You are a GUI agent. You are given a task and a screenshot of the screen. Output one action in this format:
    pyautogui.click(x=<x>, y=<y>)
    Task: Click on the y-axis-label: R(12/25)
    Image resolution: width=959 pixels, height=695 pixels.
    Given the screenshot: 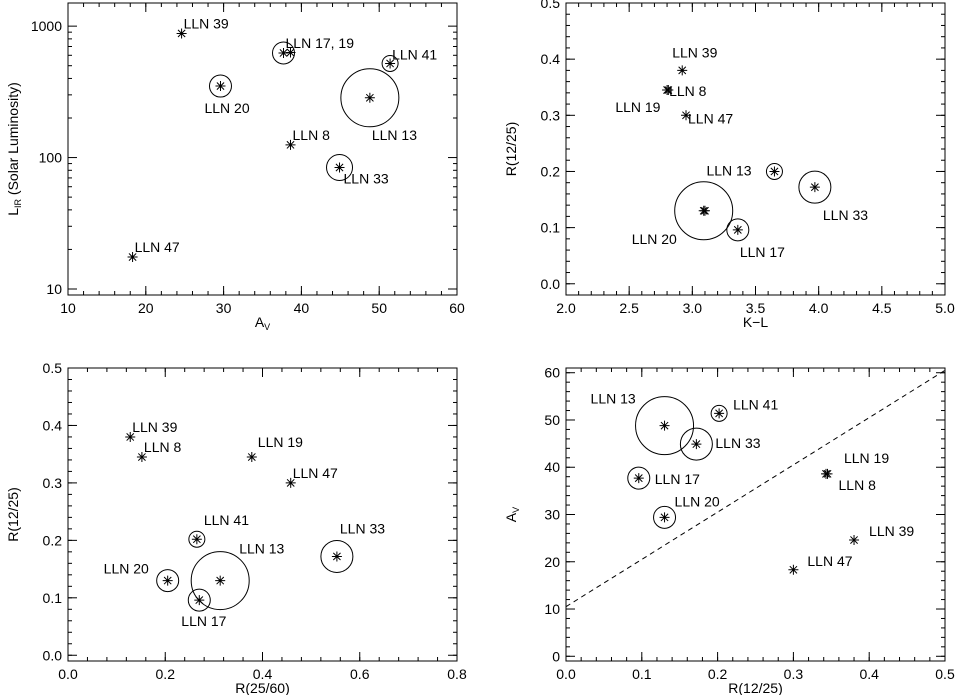 What is the action you would take?
    pyautogui.click(x=13, y=514)
    